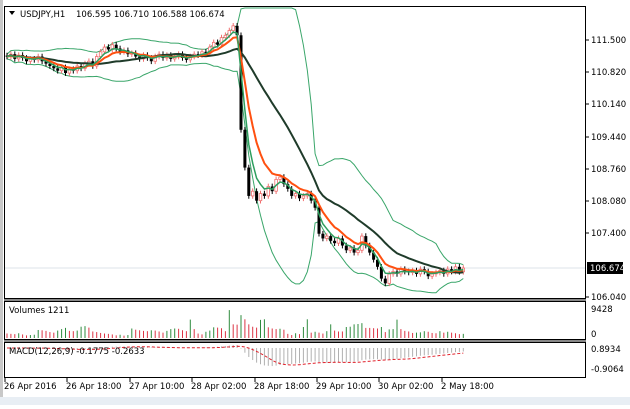  Describe the element at coordinates (608, 298) in the screenshot. I see `price-tick: 106.040` at that location.